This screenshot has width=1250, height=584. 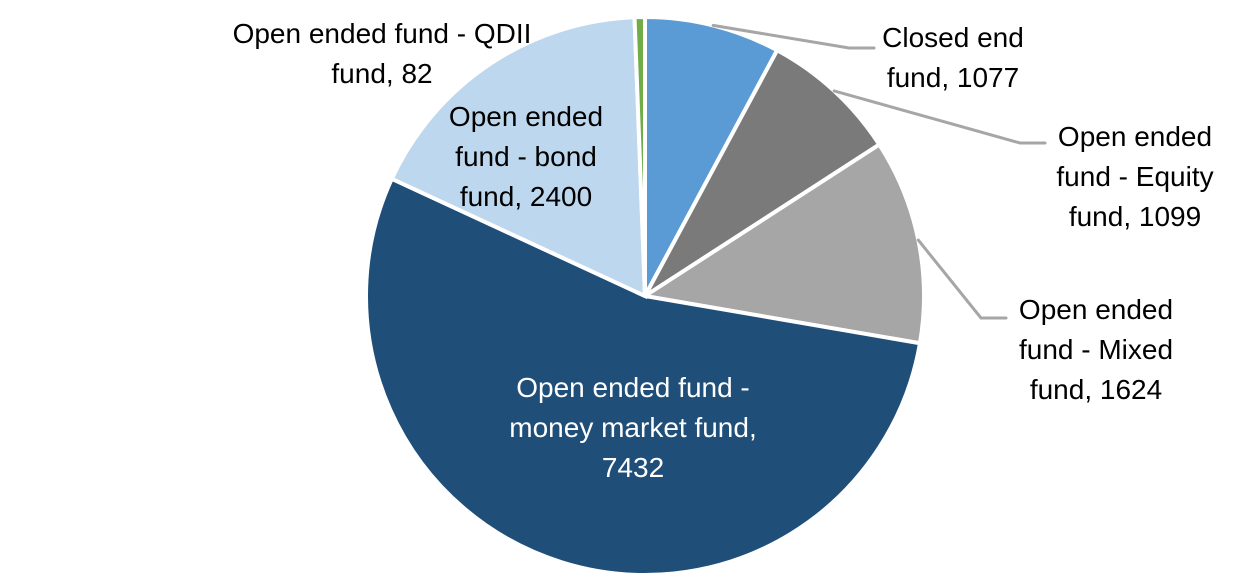 What do you see at coordinates (1135, 216) in the screenshot?
I see `pie-label-line: fund, 1099` at bounding box center [1135, 216].